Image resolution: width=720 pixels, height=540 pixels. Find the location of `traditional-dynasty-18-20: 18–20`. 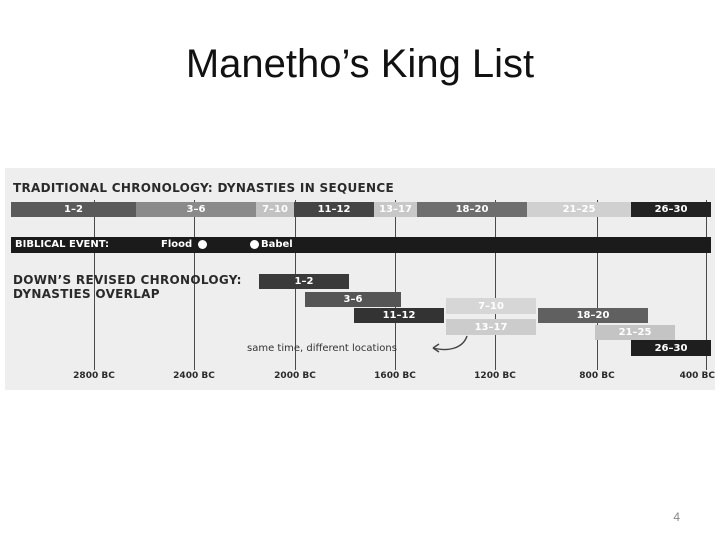

traditional-dynasty-18-20: 18–20 is located at coordinates (472, 209).